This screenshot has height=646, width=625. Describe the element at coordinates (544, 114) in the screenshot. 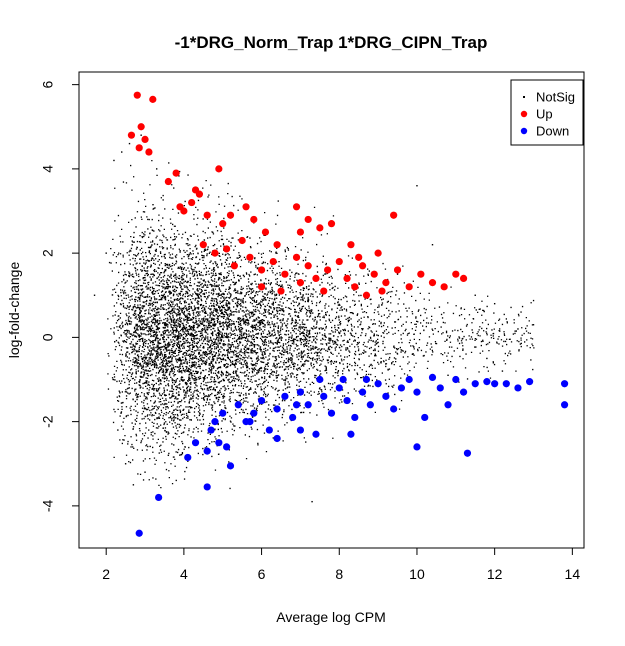

I see `legend-label-up: Up` at that location.